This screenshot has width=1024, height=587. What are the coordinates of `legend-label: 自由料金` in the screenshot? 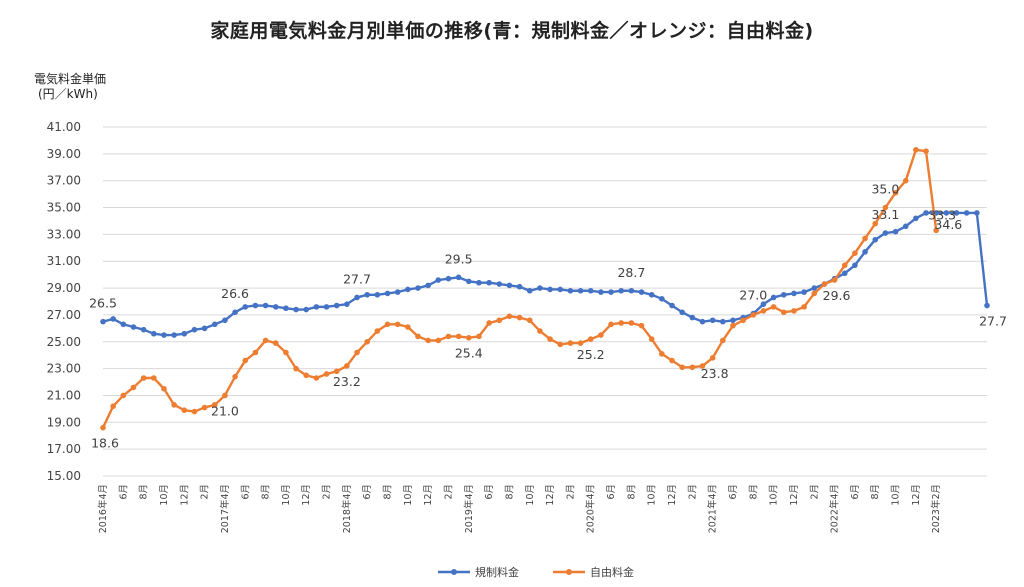 It's located at (612, 572).